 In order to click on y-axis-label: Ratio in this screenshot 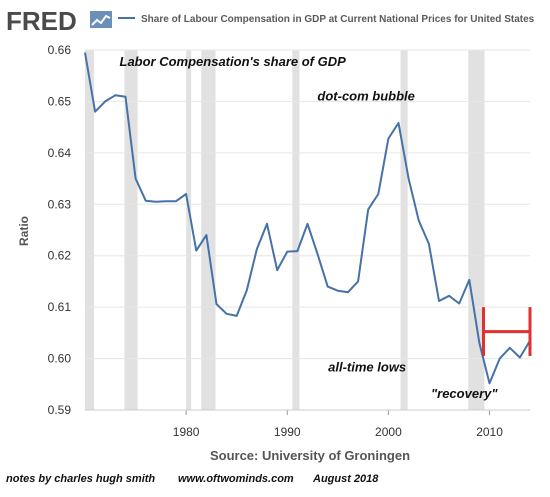, I will do `click(24, 231)`.